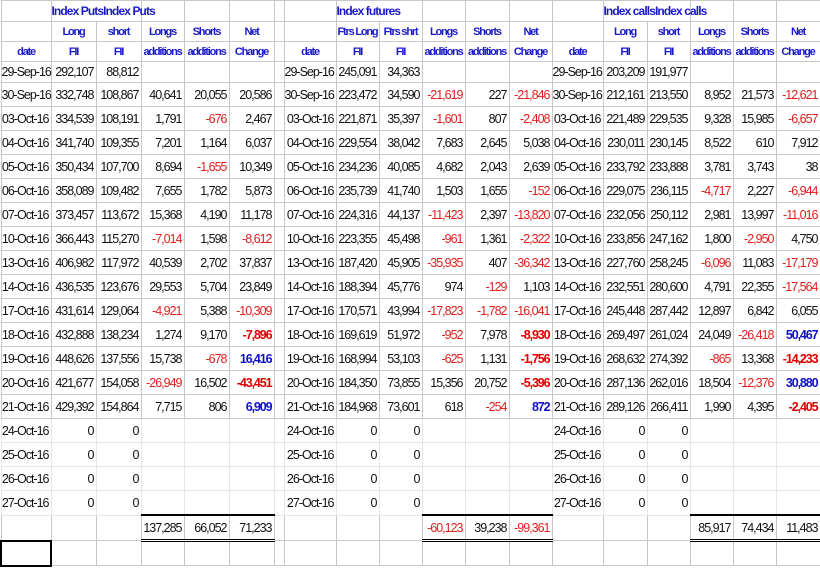 This screenshot has width=820, height=572. I want to click on net-change-cell: 23,849, so click(251, 286).